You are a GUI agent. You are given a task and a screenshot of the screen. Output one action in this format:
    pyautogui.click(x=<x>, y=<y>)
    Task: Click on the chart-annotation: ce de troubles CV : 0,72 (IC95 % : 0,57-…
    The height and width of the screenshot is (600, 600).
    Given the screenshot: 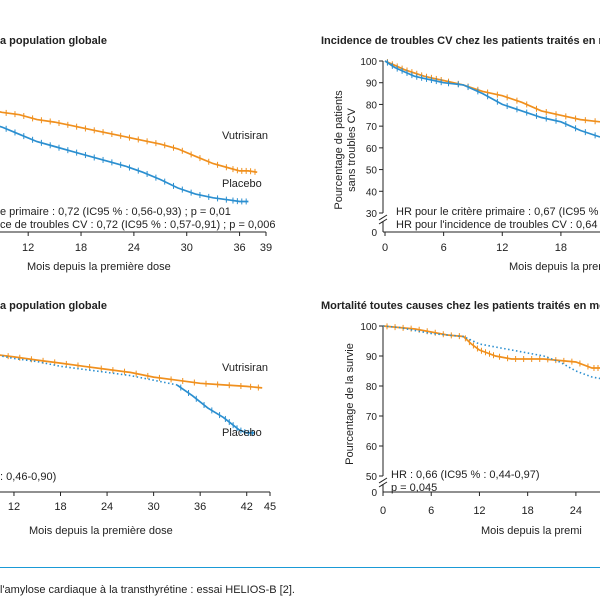 What is the action you would take?
    pyautogui.click(x=137, y=225)
    